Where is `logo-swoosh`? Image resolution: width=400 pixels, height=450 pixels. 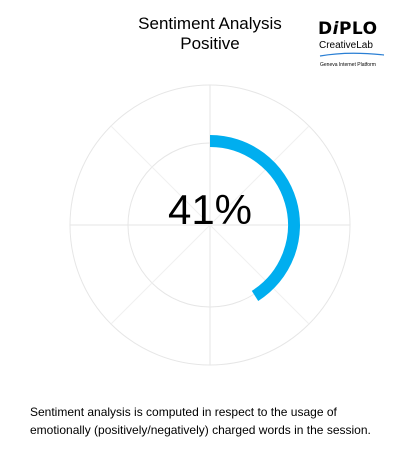 logo-swoosh is located at coordinates (352, 54).